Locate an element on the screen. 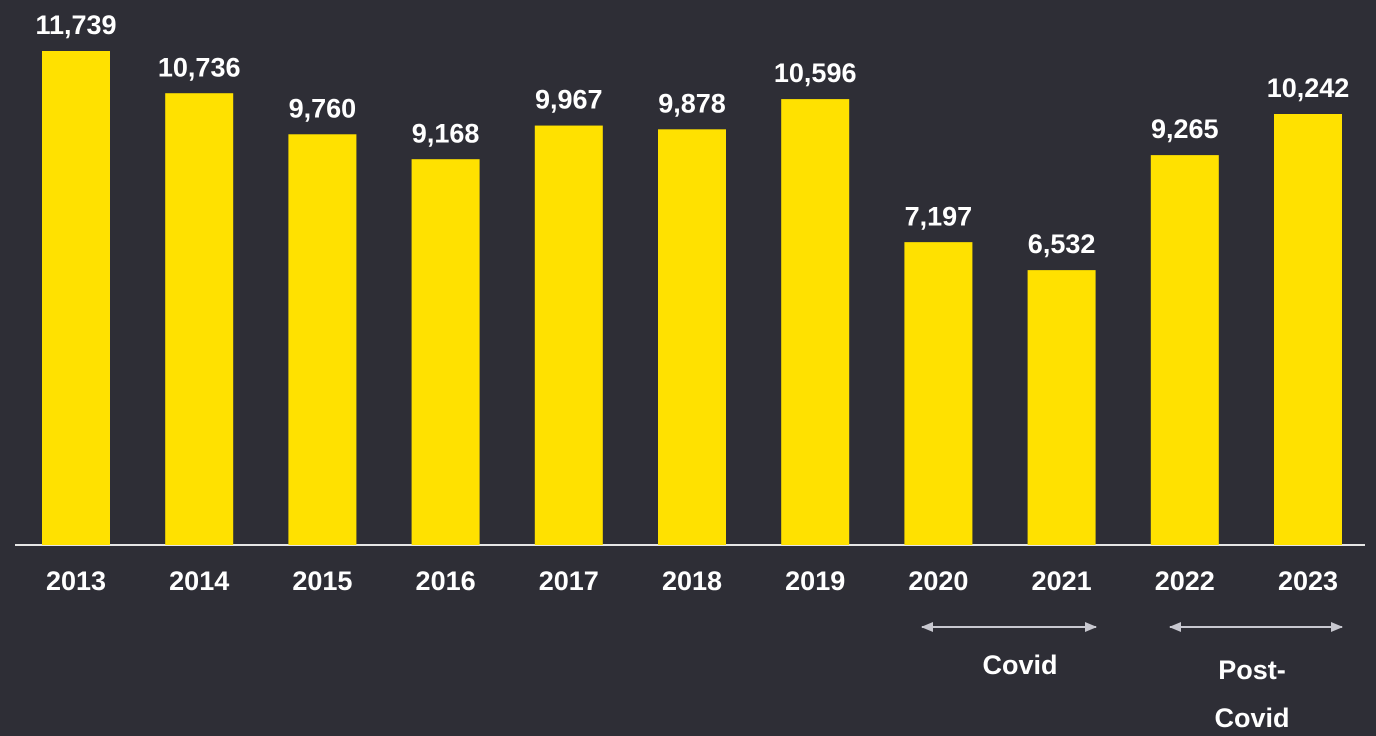 This screenshot has height=736, width=1376. value-label: 7,197 is located at coordinates (939, 216).